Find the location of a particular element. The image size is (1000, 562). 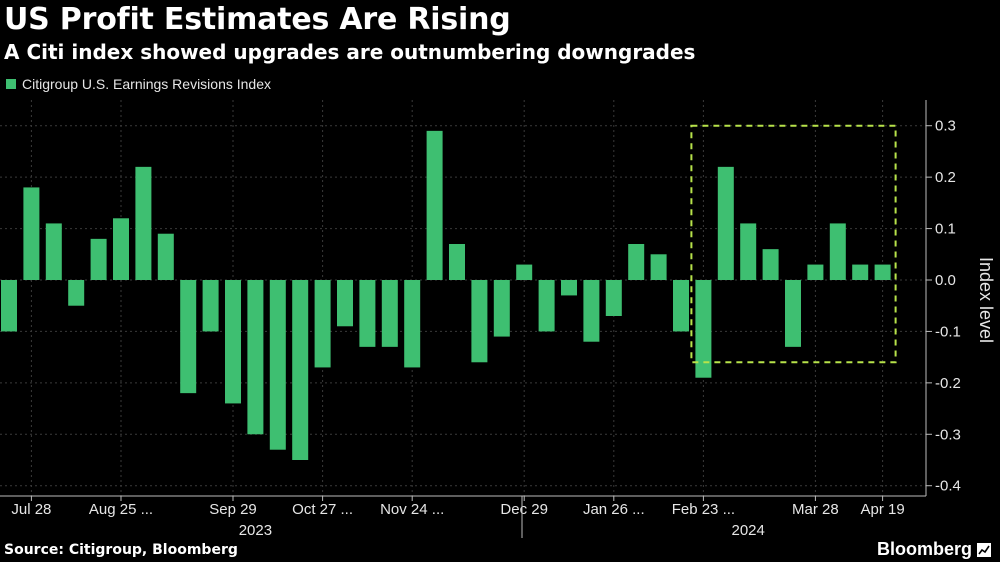

x-tick-label: Dec 29 is located at coordinates (524, 509).